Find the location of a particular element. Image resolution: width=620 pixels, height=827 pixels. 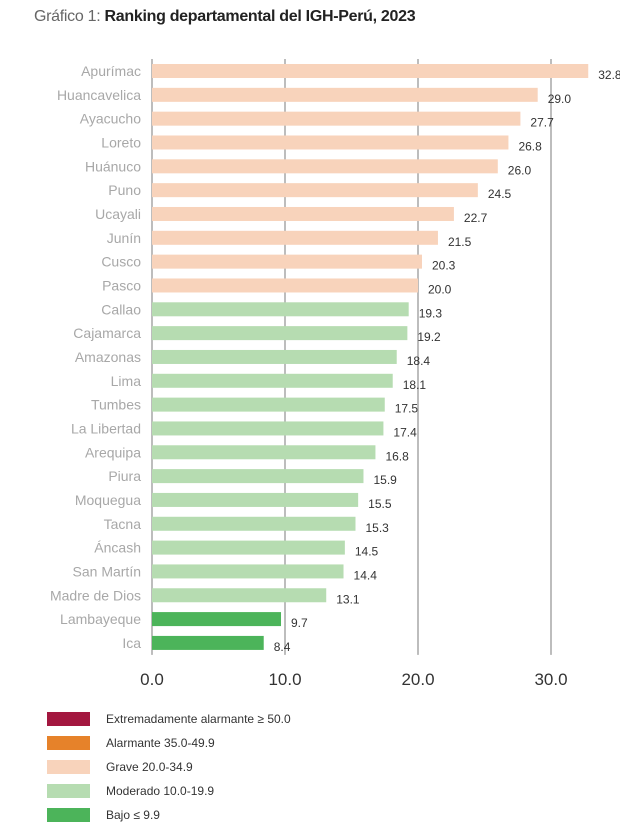

data-label: 9.7 is located at coordinates (299, 623).